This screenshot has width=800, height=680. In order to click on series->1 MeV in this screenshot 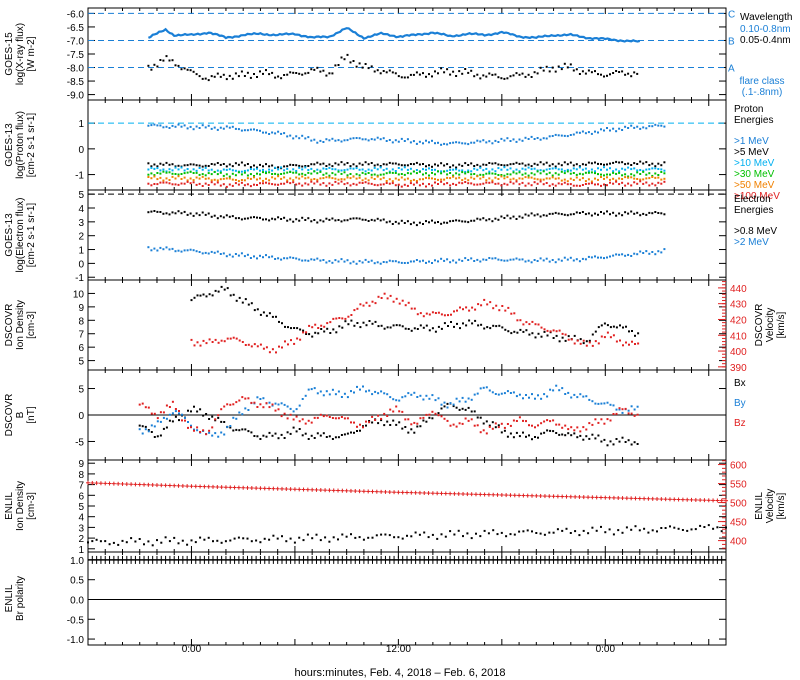, I will do `click(406, 134)`.